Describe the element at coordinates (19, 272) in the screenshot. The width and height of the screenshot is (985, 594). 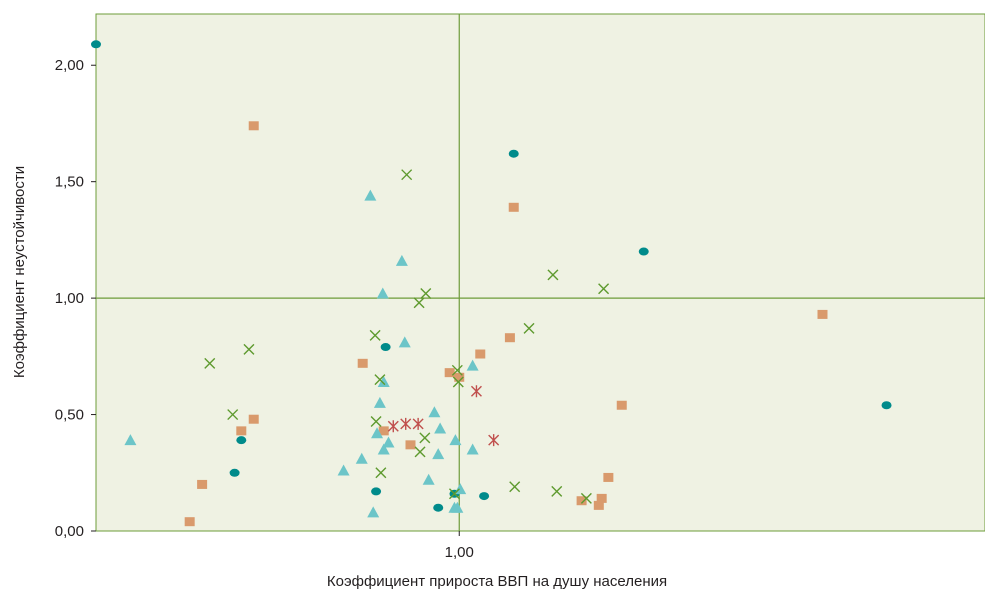
I see `y-axis-label: Коэффициент неустойчивости` at that location.